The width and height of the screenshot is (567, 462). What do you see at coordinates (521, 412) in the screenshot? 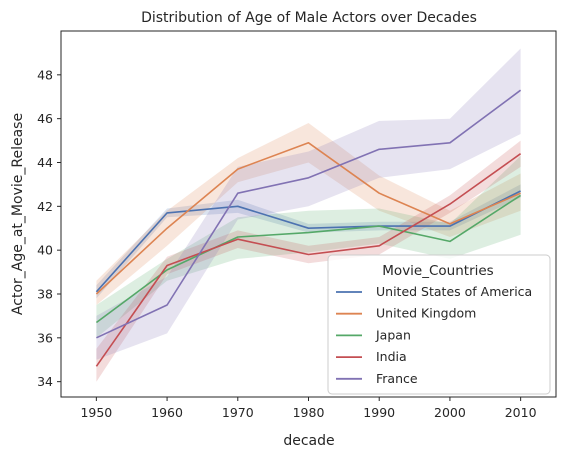
I see `x-tick-label: 2010` at bounding box center [521, 412].